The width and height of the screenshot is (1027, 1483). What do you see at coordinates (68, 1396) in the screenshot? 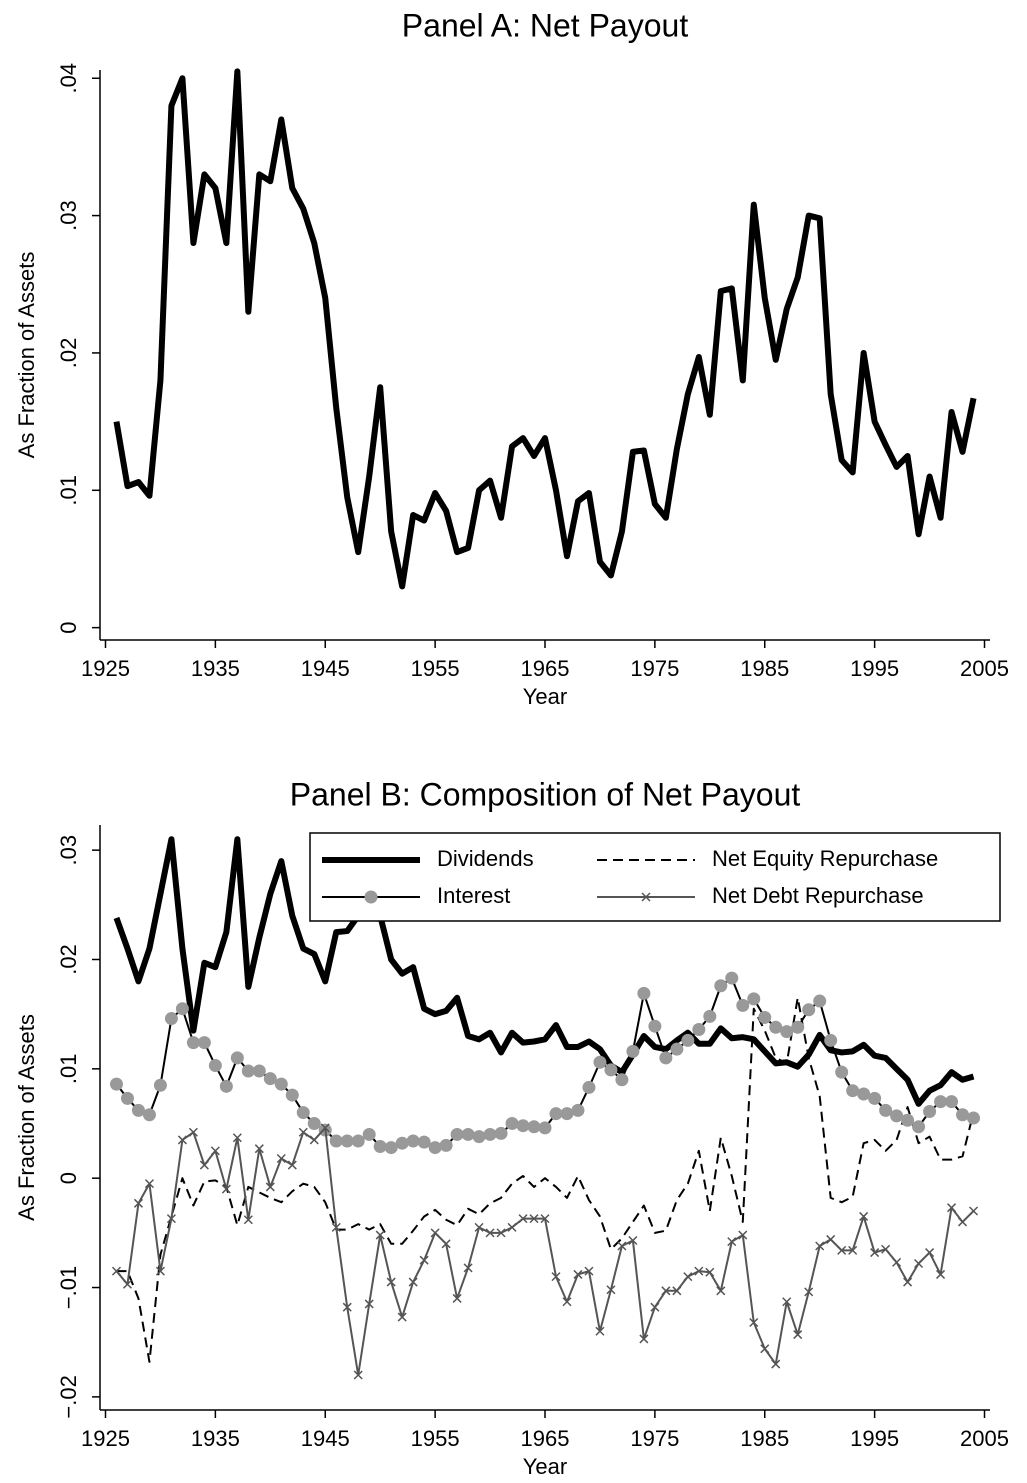
I see `y-tick-label: −.02` at bounding box center [68, 1396].